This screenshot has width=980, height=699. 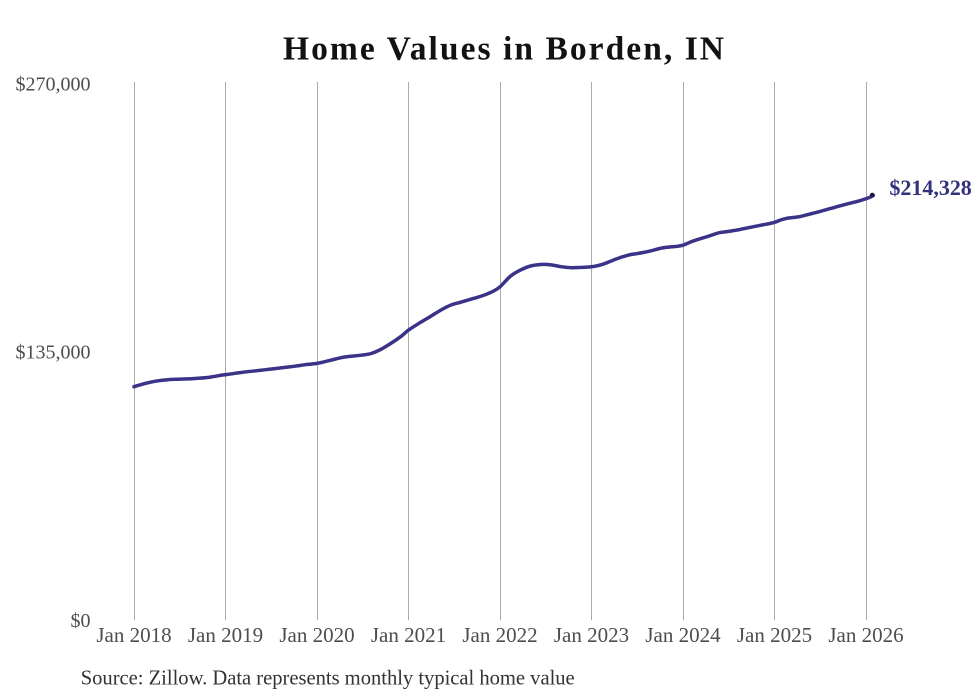 I want to click on svg-text: $214,328, so click(x=930, y=187).